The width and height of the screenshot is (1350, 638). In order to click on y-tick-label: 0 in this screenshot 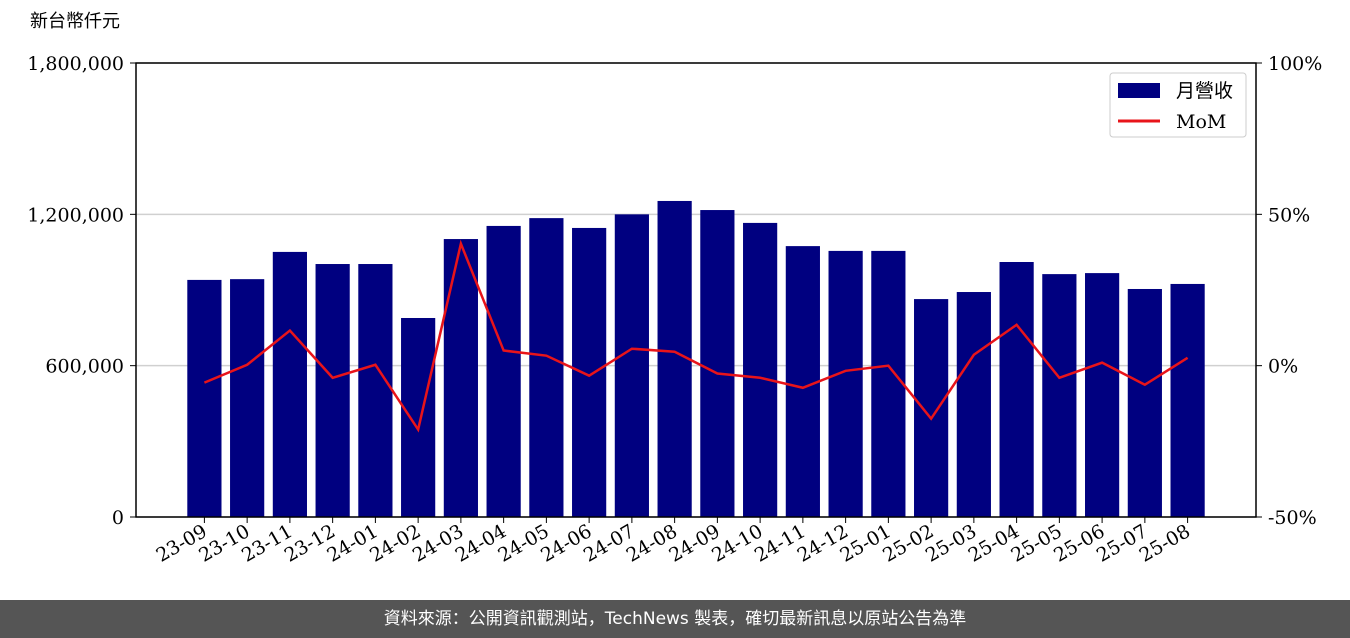, I will do `click(118, 518)`.